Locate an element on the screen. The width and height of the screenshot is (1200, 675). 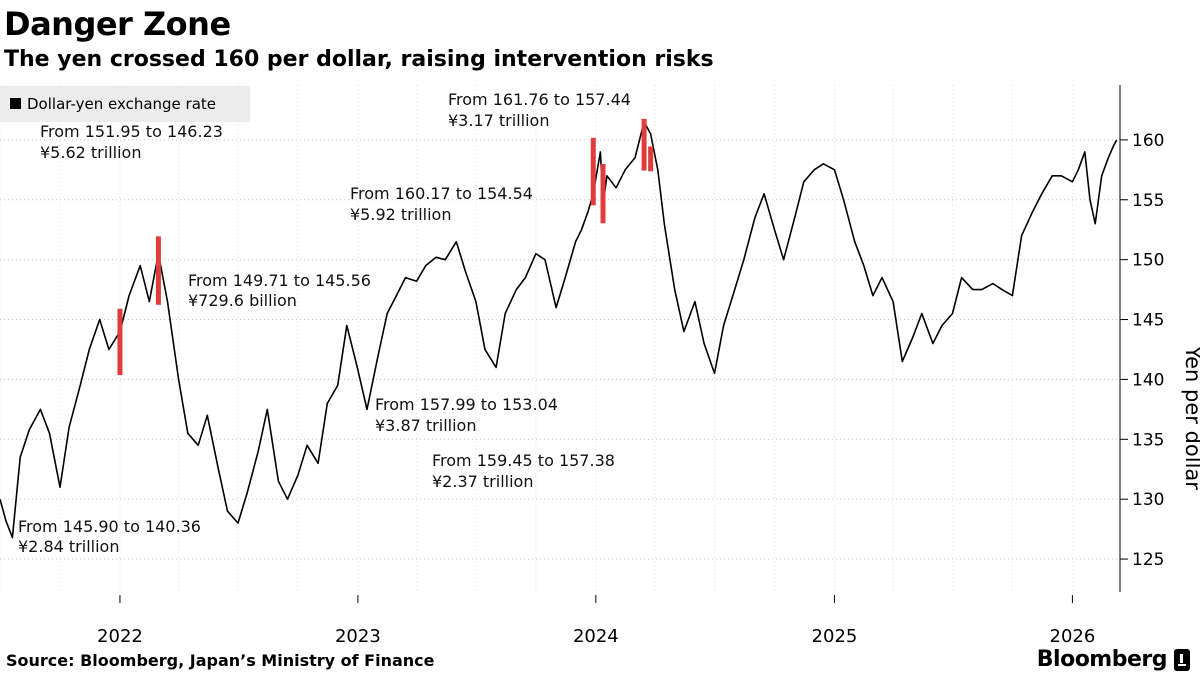
x-tick-label: 2025 is located at coordinates (835, 635).